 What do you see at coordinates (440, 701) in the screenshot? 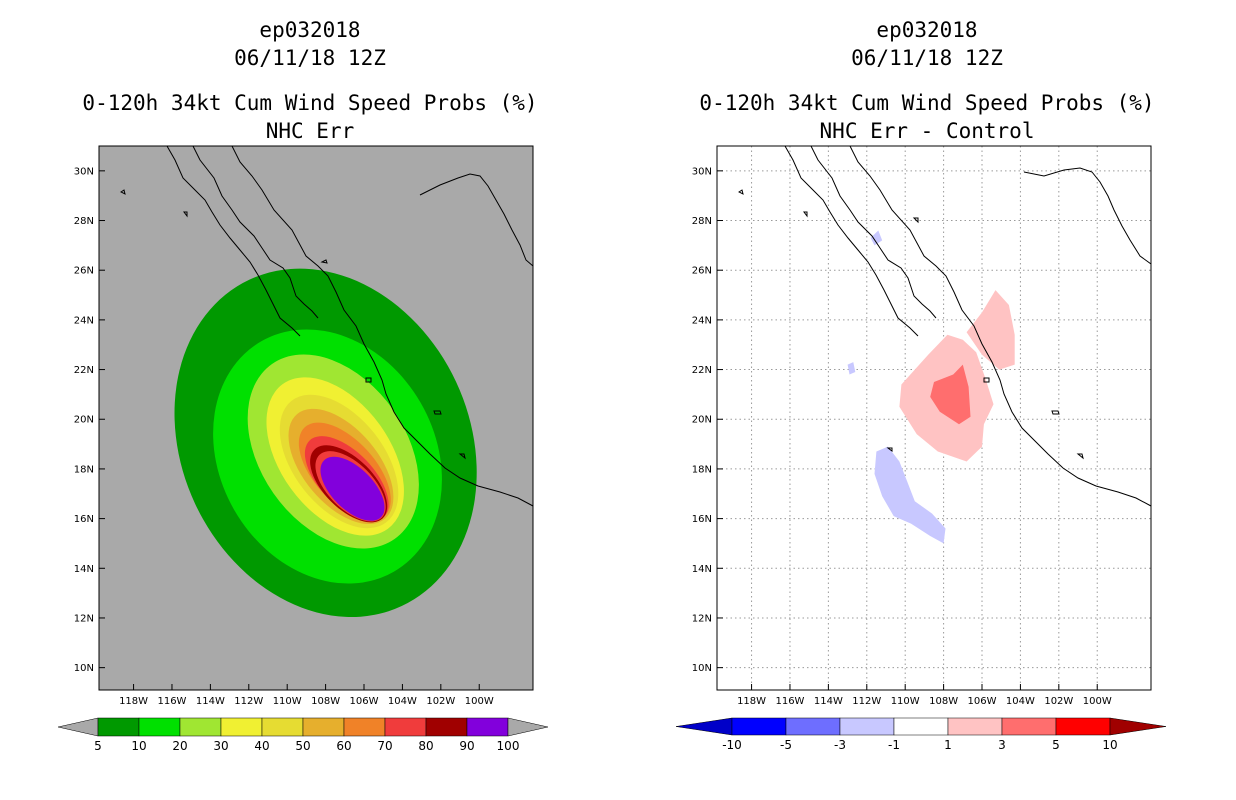
I see `lon-tick-label: 102W` at bounding box center [440, 701].